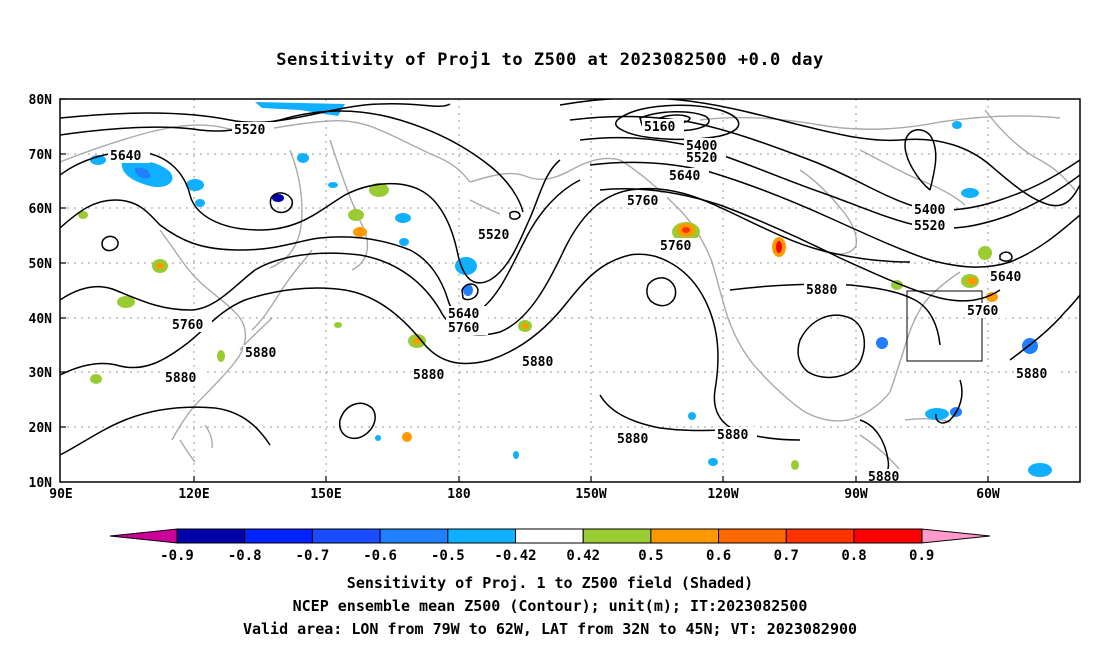  What do you see at coordinates (659, 127) in the screenshot?
I see `contour-label: 5160` at bounding box center [659, 127].